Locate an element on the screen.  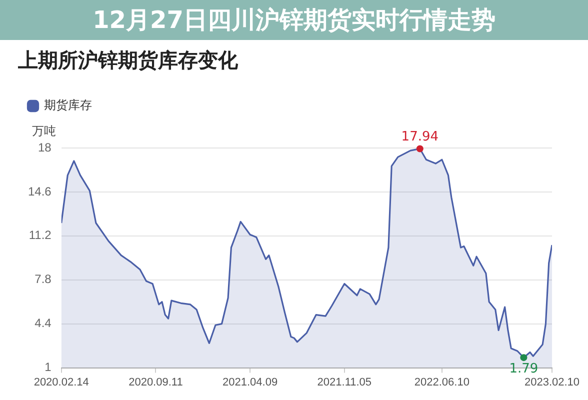
data-label: 17.94 is located at coordinates (420, 137).